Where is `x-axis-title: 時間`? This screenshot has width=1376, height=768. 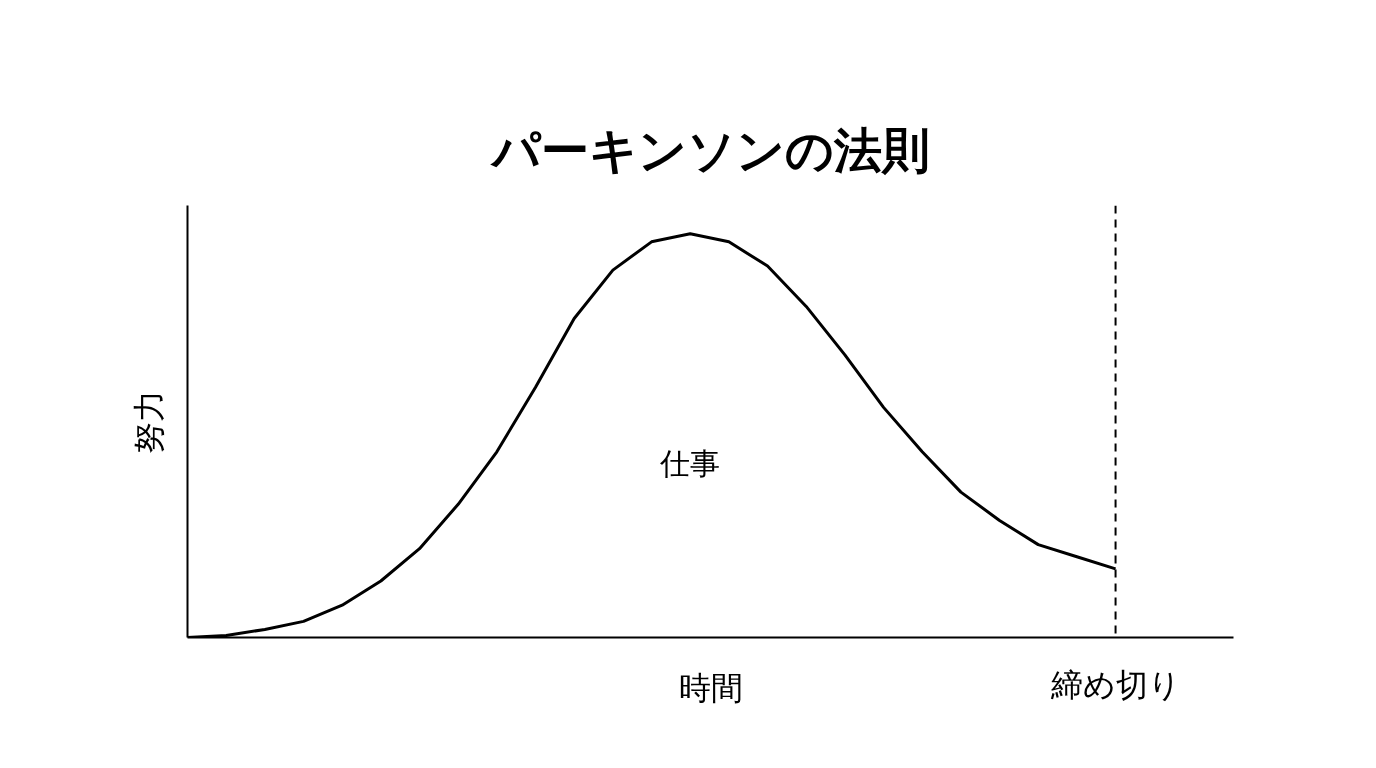
x-axis-title: 時間 is located at coordinates (710, 687).